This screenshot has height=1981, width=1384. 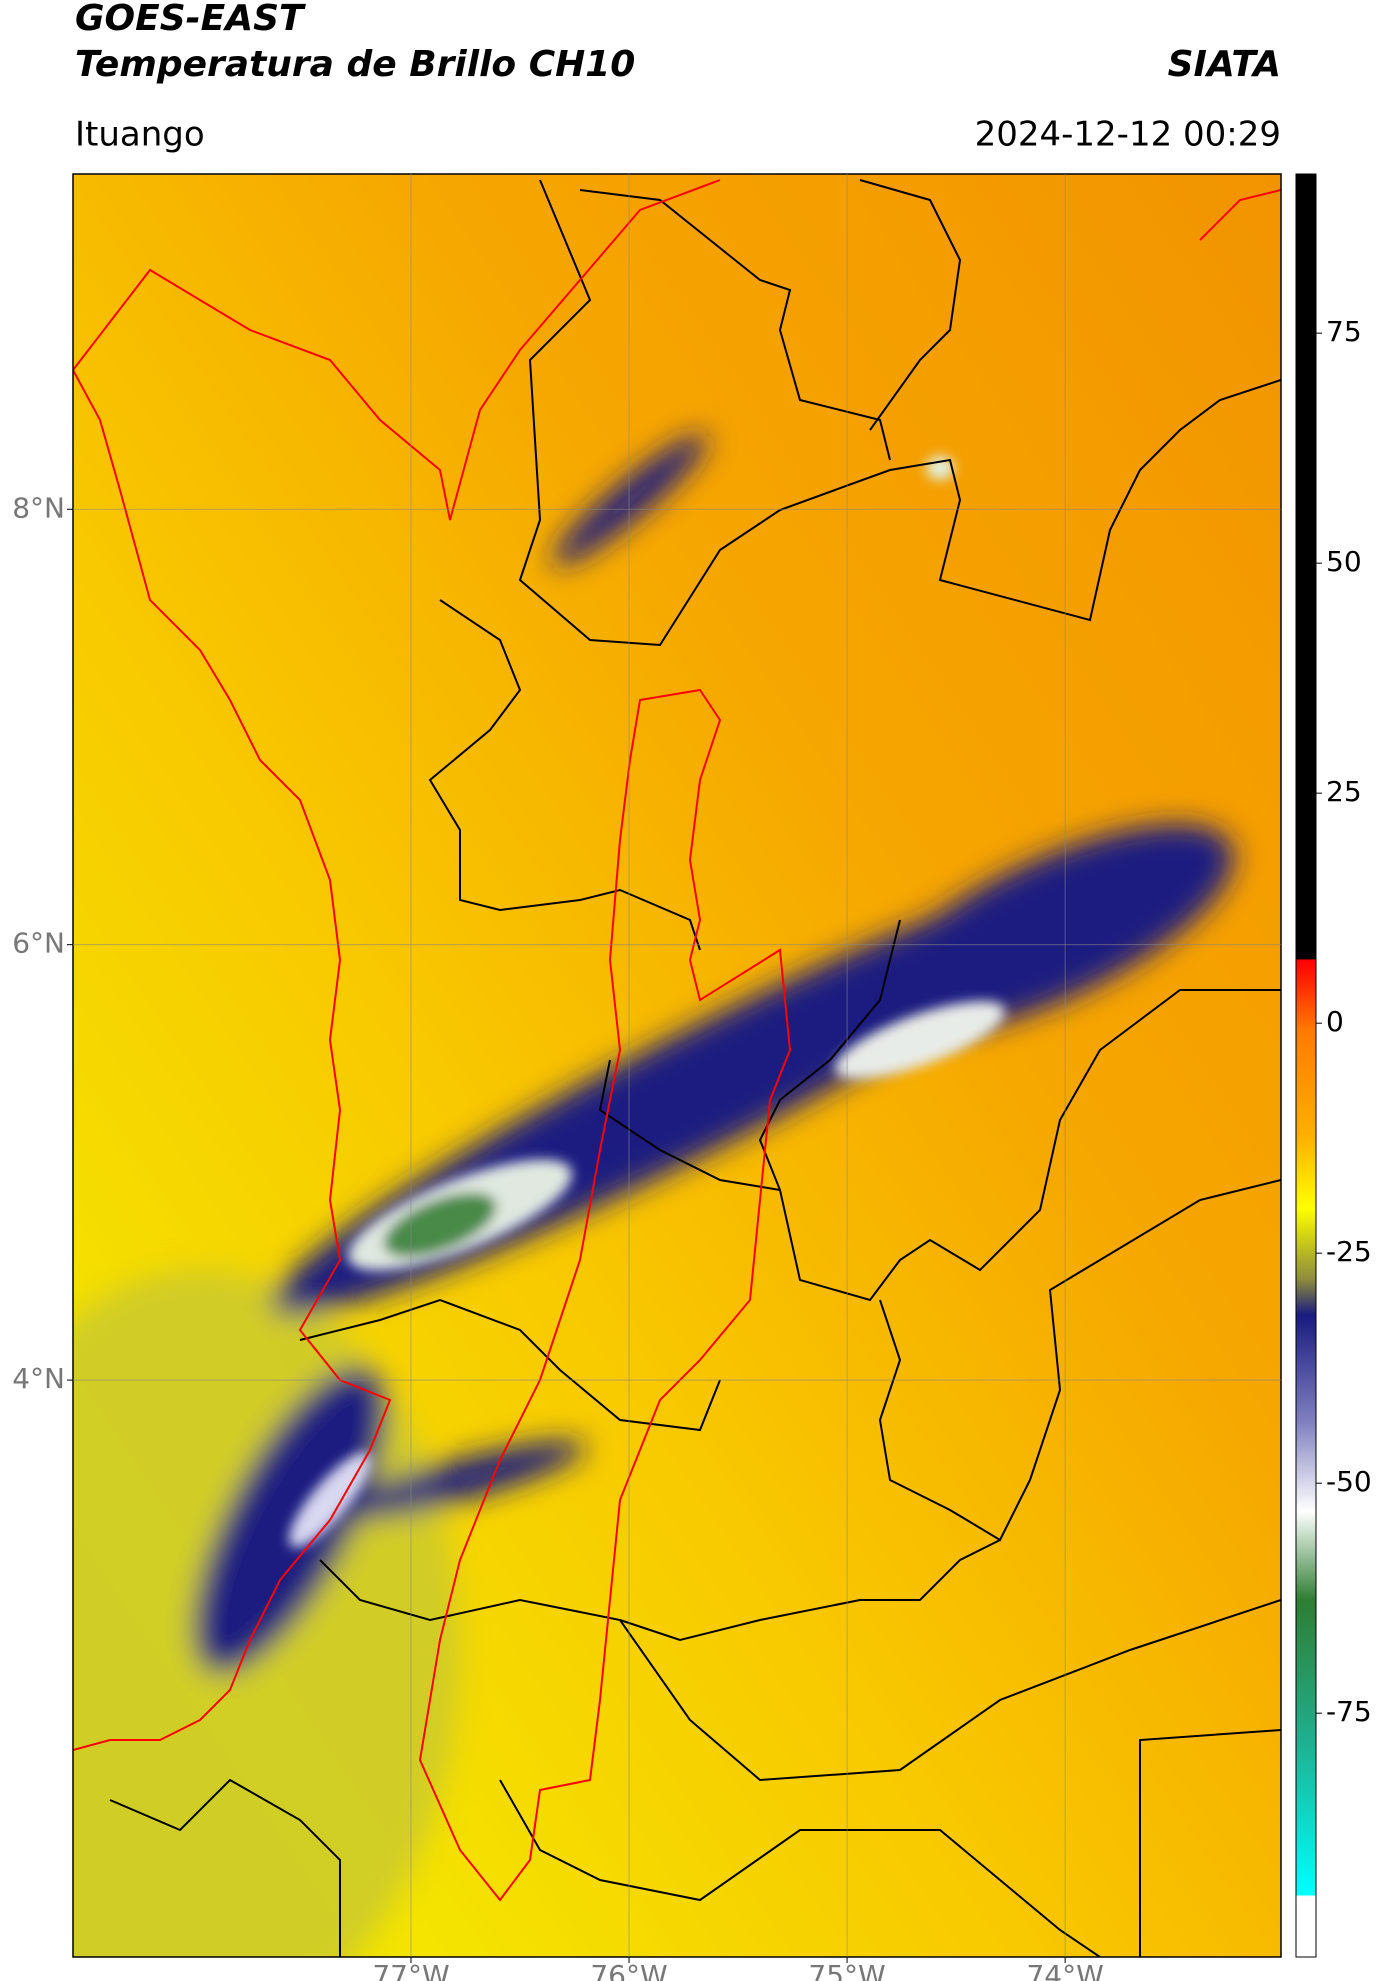 What do you see at coordinates (38, 1378) in the screenshot?
I see `y-tick-label: 4°N` at bounding box center [38, 1378].